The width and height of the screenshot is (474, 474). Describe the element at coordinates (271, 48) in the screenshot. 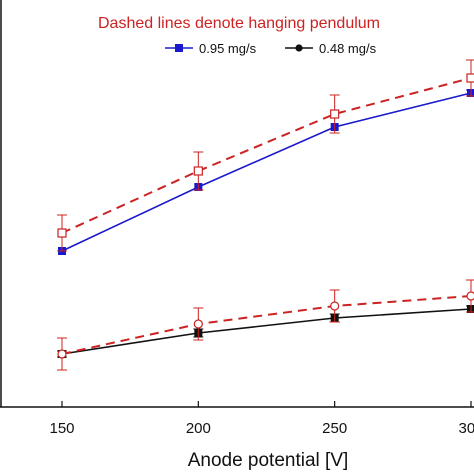

I see `legend: 0.95 mg/s 0.48 mg/s` at that location.